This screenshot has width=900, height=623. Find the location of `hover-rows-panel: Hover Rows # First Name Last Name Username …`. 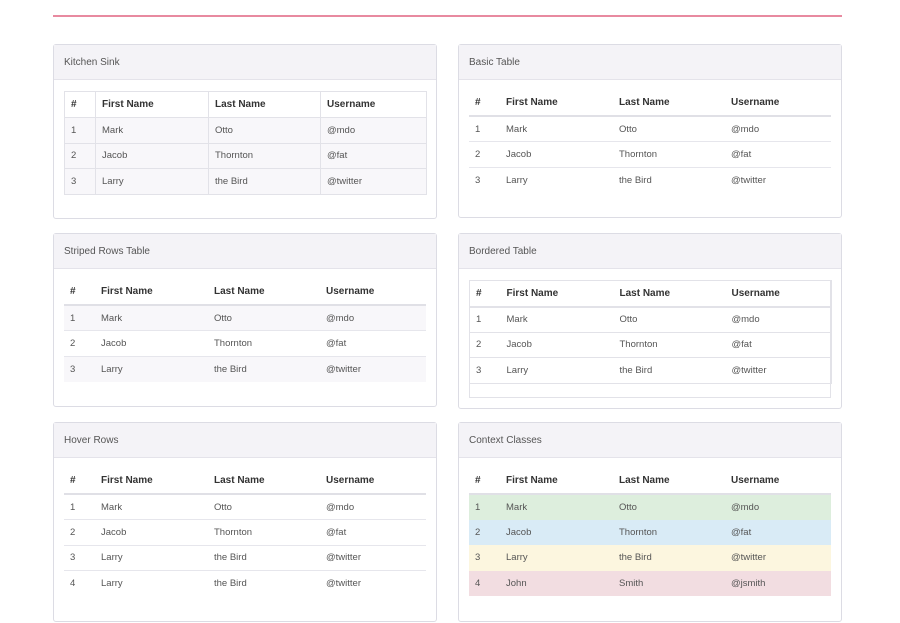

hover-rows-panel: Hover Rows # First Name Last Name Username … is located at coordinates (245, 522).